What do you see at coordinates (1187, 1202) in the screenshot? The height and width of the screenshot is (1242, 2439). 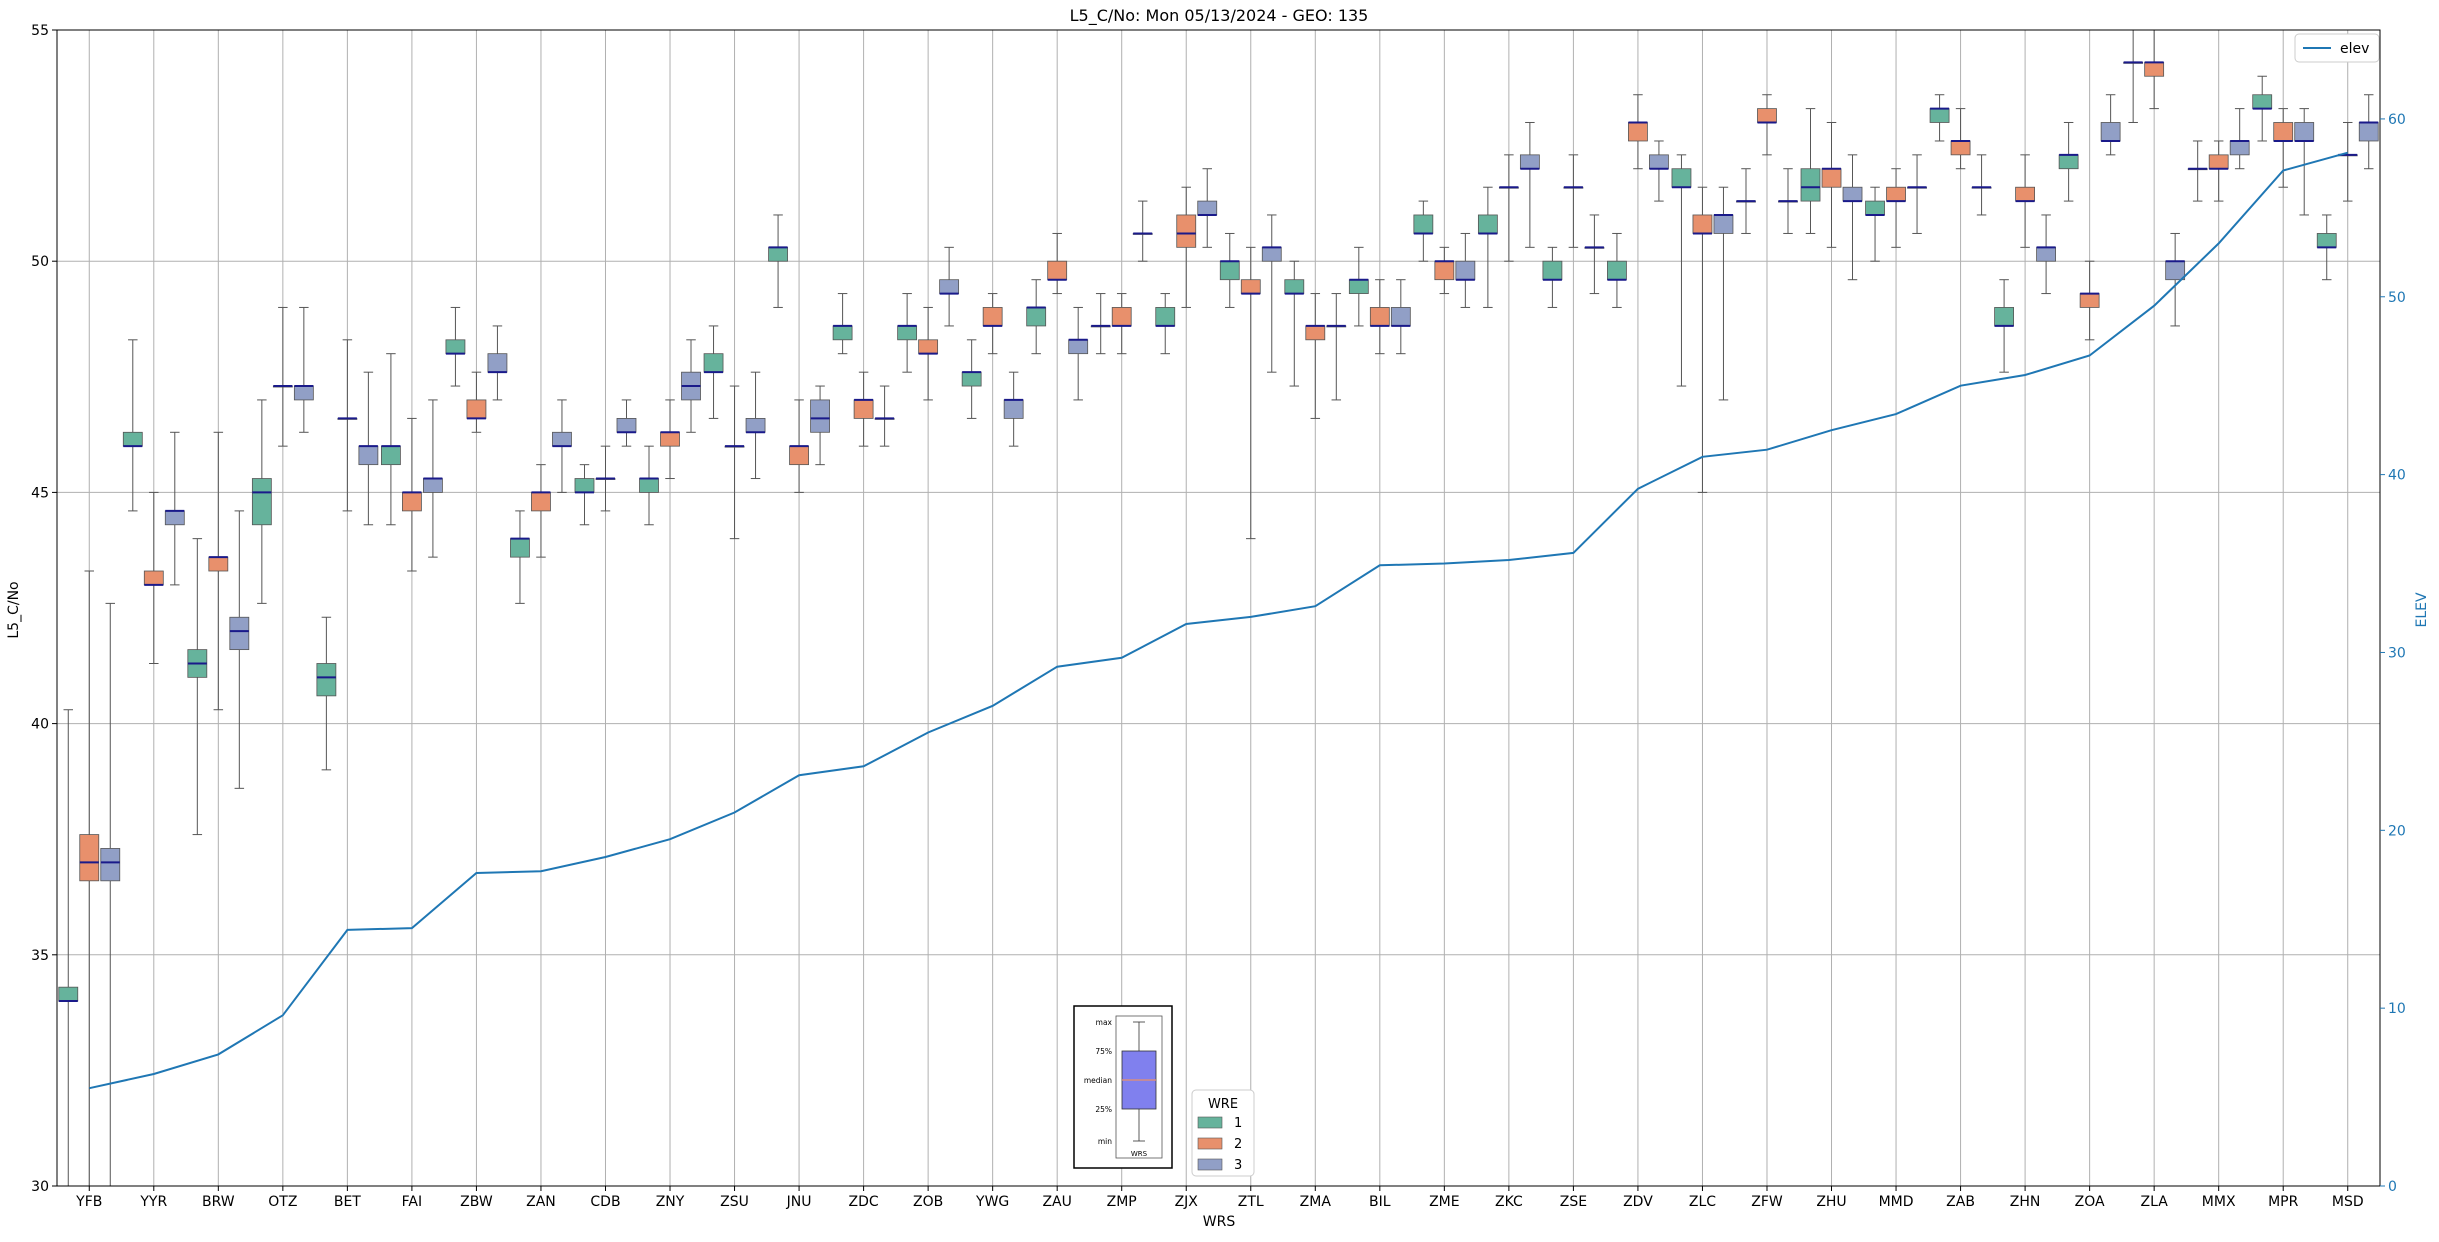 I see `x-tick-label: ZJX` at bounding box center [1187, 1202].